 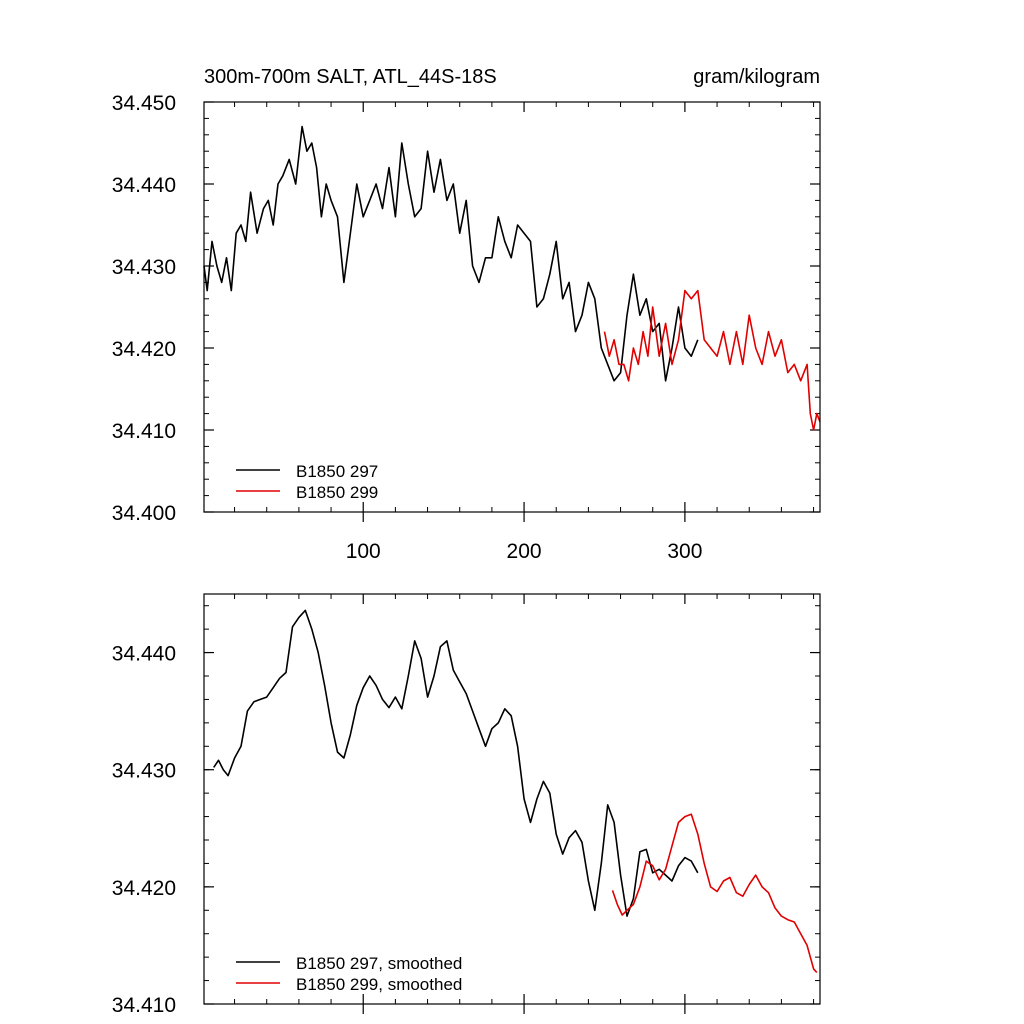 I want to click on x-tick-label: 200, so click(x=524, y=551).